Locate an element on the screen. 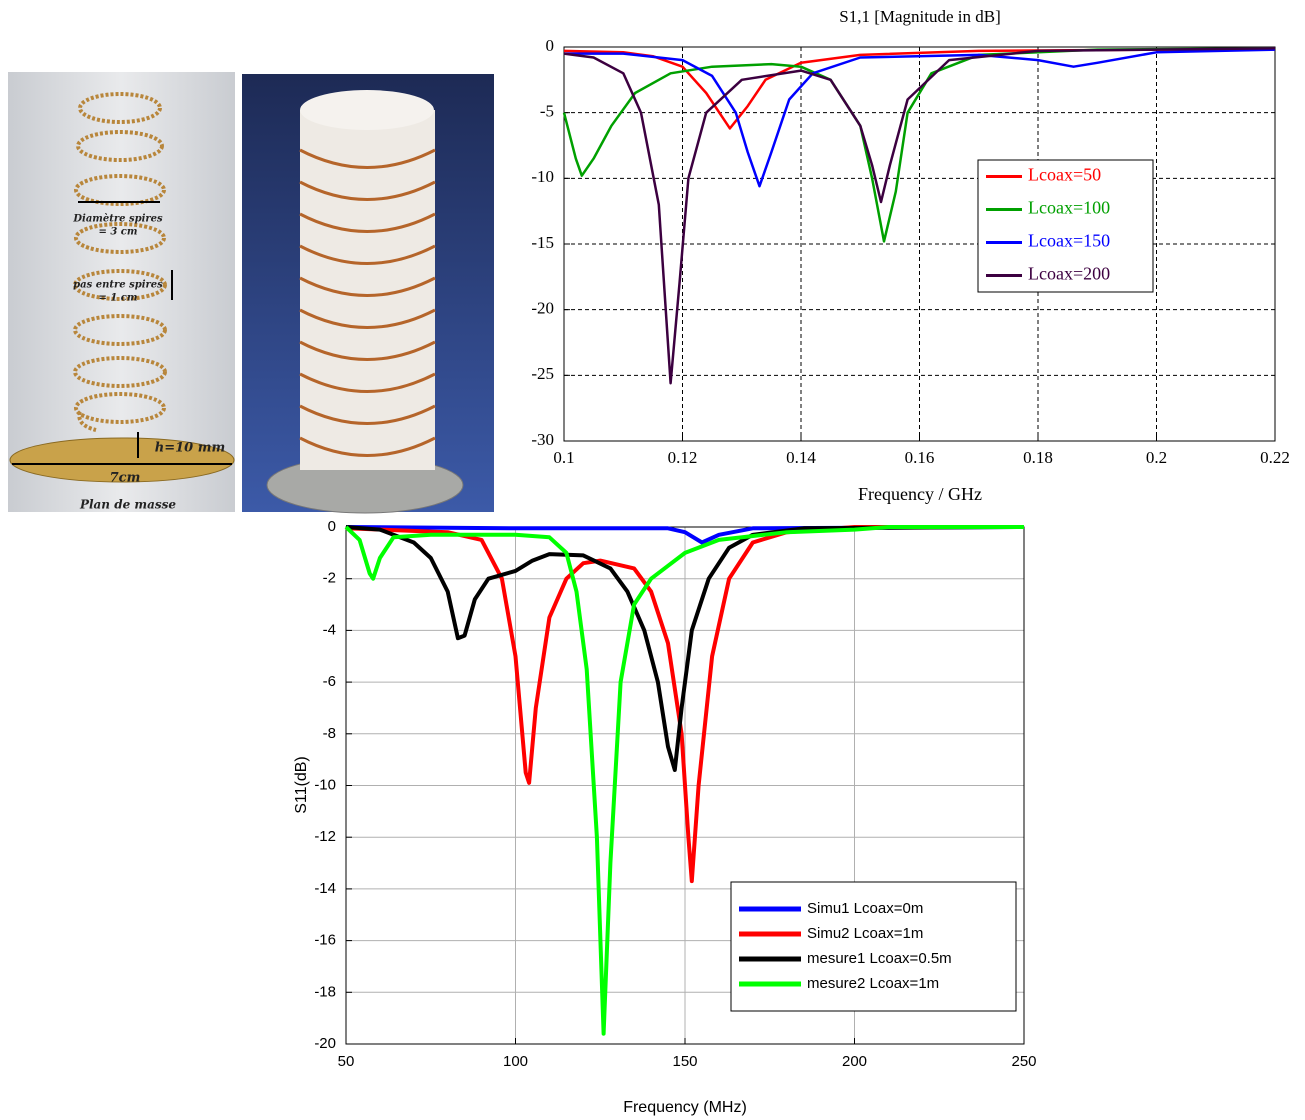 The image size is (1305, 1120). x-tick-label: 50 is located at coordinates (346, 1061).